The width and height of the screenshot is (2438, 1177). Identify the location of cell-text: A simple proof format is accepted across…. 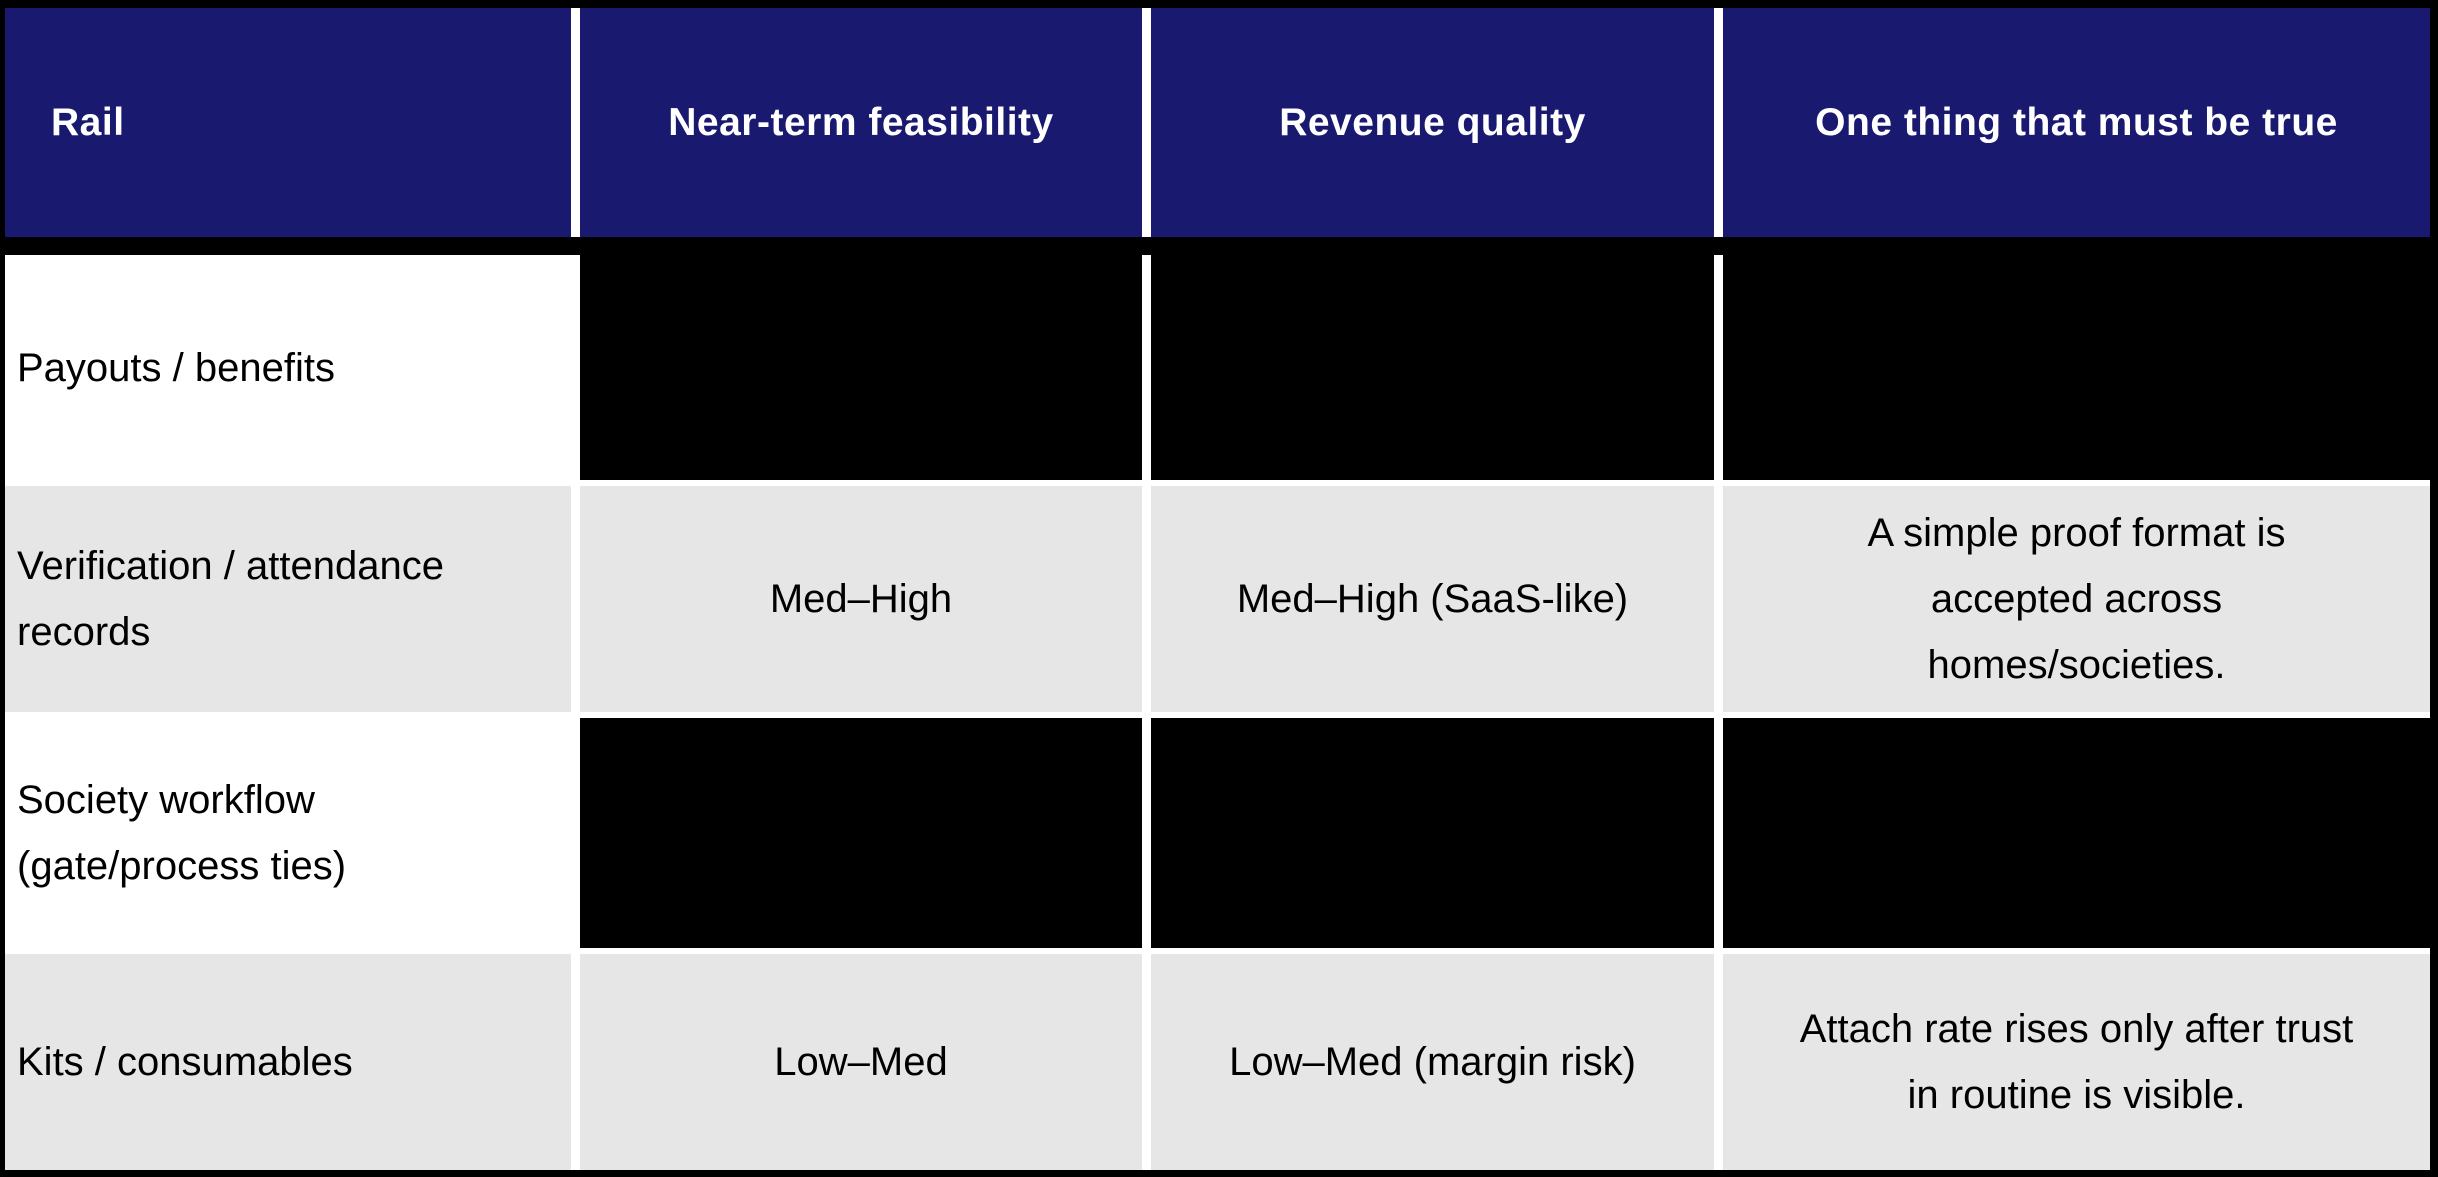
(2076, 599).